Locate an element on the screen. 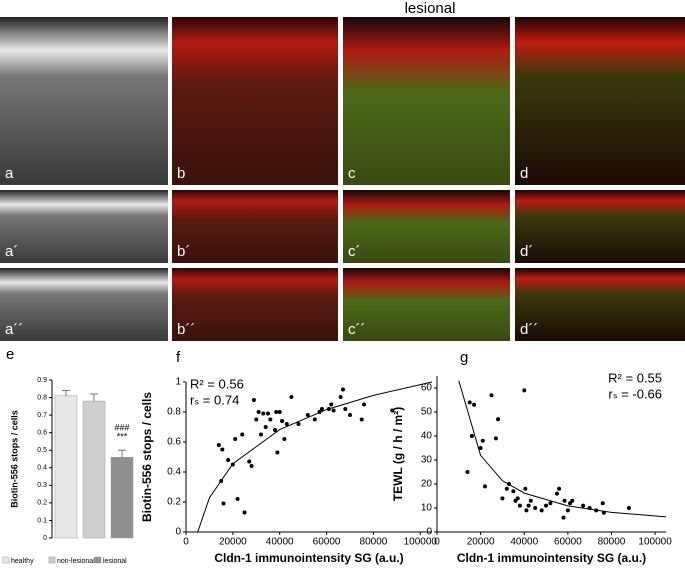 Image resolution: width=685 pixels, height=568 pixels. y-tick-label: 0.3 is located at coordinates (42, 485).